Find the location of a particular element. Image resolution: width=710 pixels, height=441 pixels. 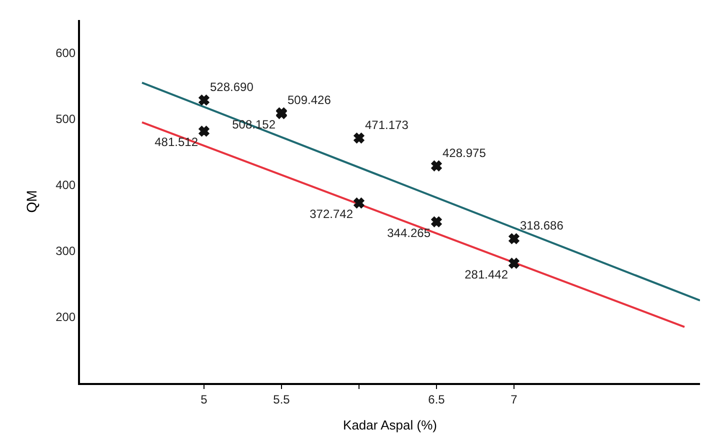

data-label: 318.686 is located at coordinates (542, 225).